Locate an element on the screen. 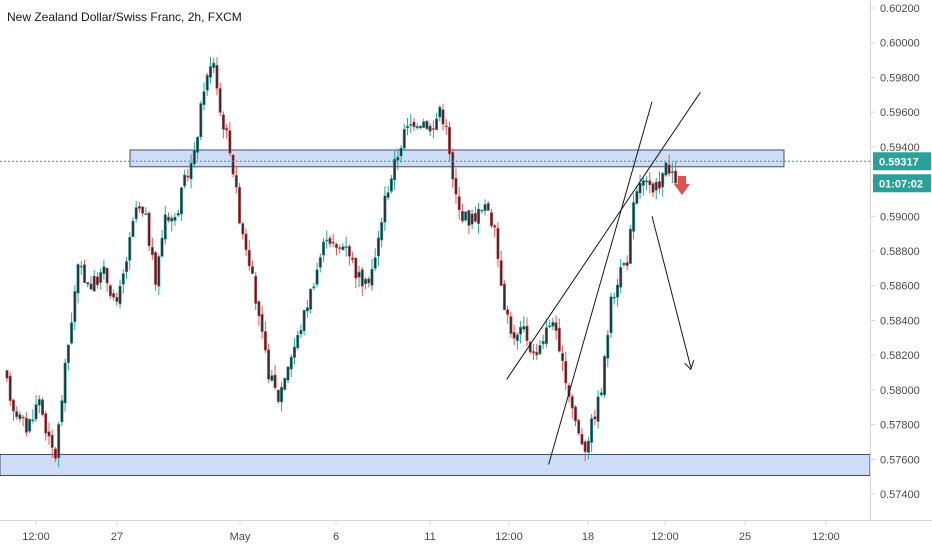 Image resolution: width=932 pixels, height=550 pixels. price-badge-value: 0.59317 is located at coordinates (899, 162).